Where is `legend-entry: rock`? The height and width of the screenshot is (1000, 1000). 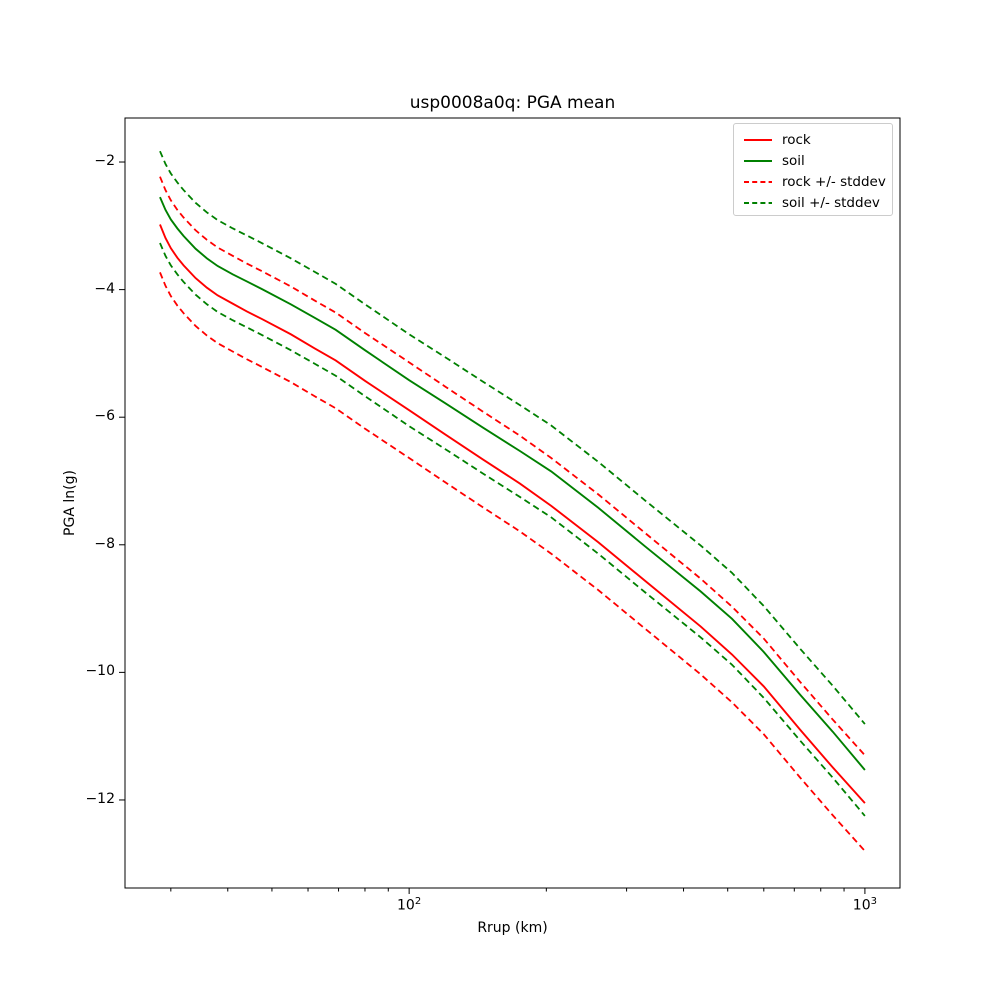
legend-entry: rock is located at coordinates (814, 139).